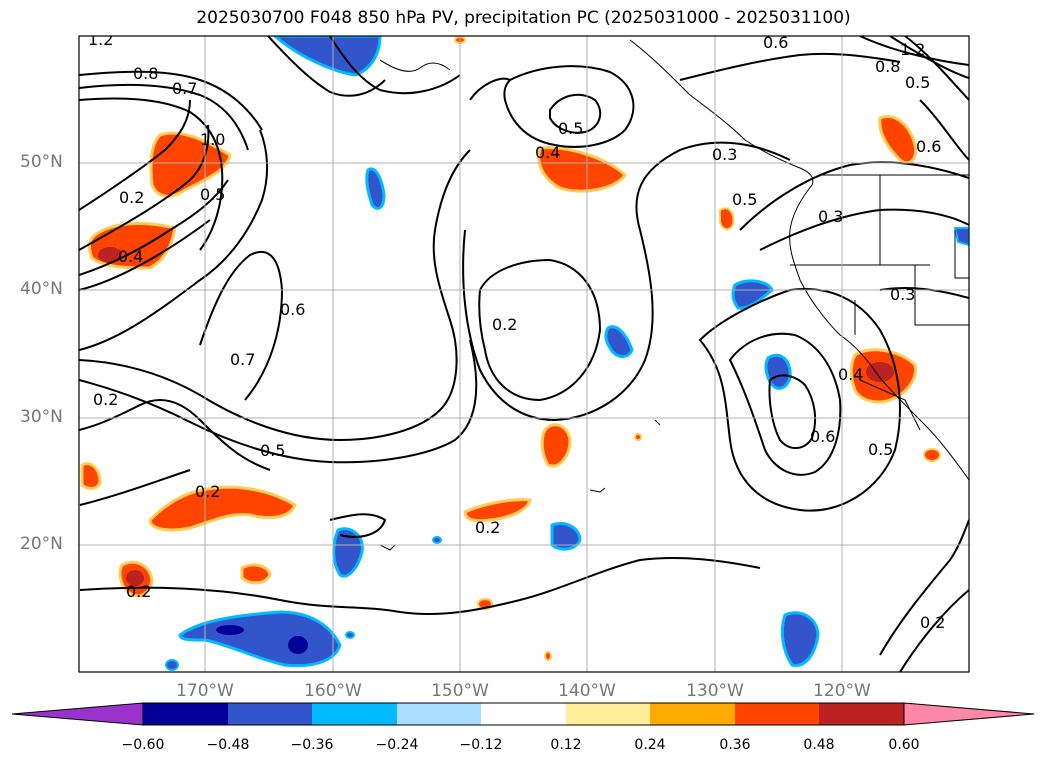 This screenshot has width=1047, height=765. I want to click on colorbar-tick: −0.36, so click(312, 745).